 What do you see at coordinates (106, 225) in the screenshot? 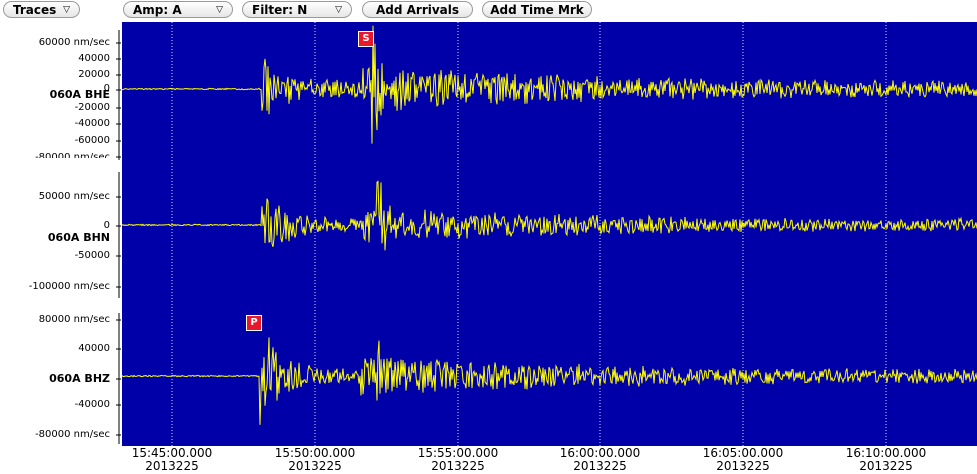
I see `bhn-ytick: 0` at bounding box center [106, 225].